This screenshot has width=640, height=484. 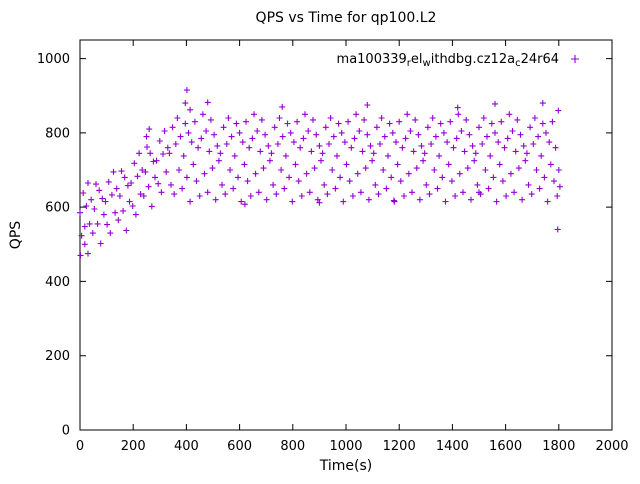 I want to click on legend-label: ma100339relwithdbg.cz12ac24r64, so click(x=448, y=60).